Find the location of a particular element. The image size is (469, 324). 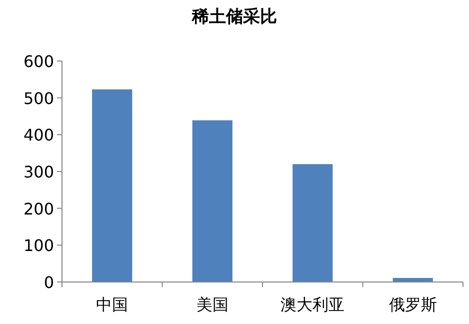

y-tick-label: 300 is located at coordinates (38, 172).